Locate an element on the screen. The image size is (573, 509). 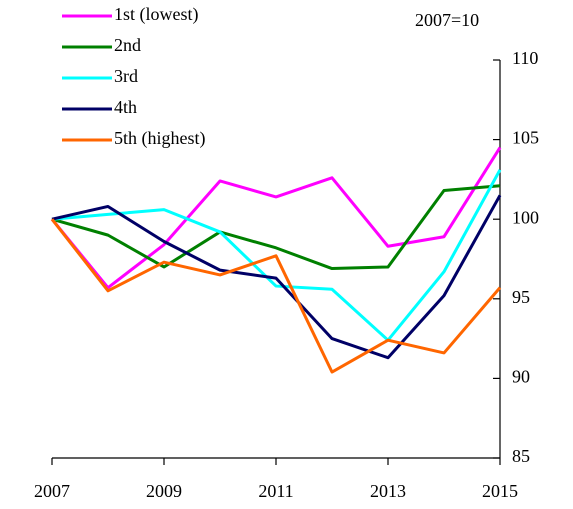
y-tick-label: 100 is located at coordinates (525, 217).